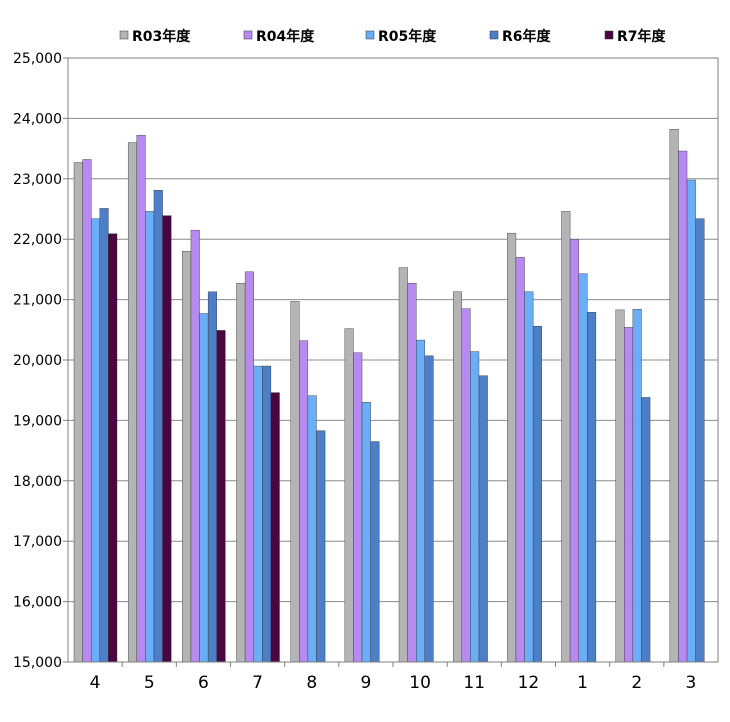 The image size is (730, 722). What do you see at coordinates (311, 683) in the screenshot?
I see `x-tick-label: 8` at bounding box center [311, 683].